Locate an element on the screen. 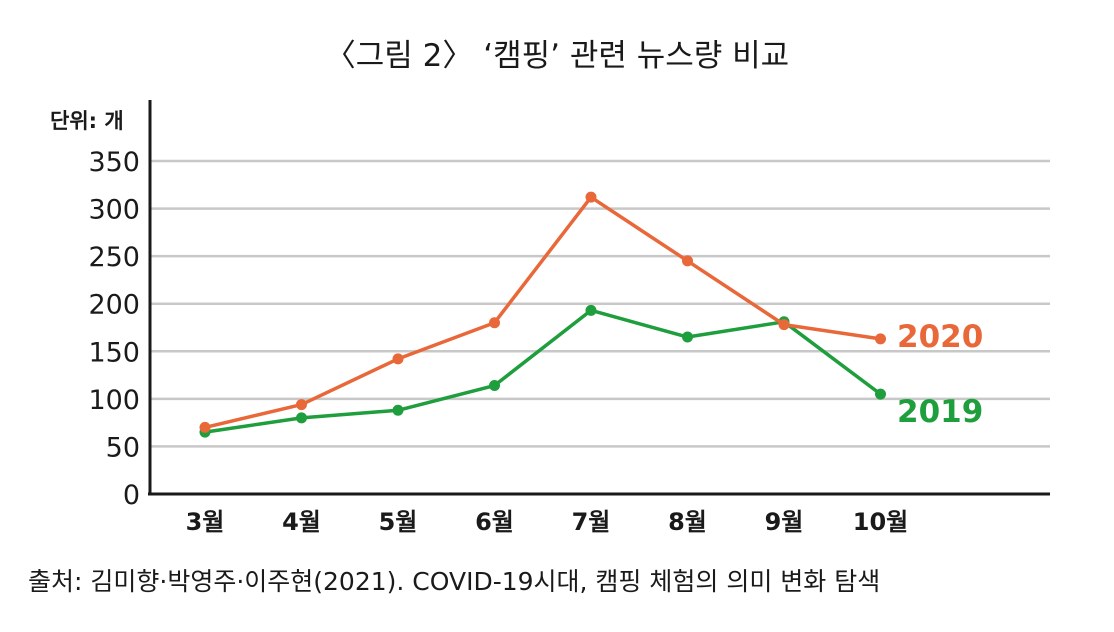 The image size is (1114, 632). y-tick-label: 100 is located at coordinates (114, 400).